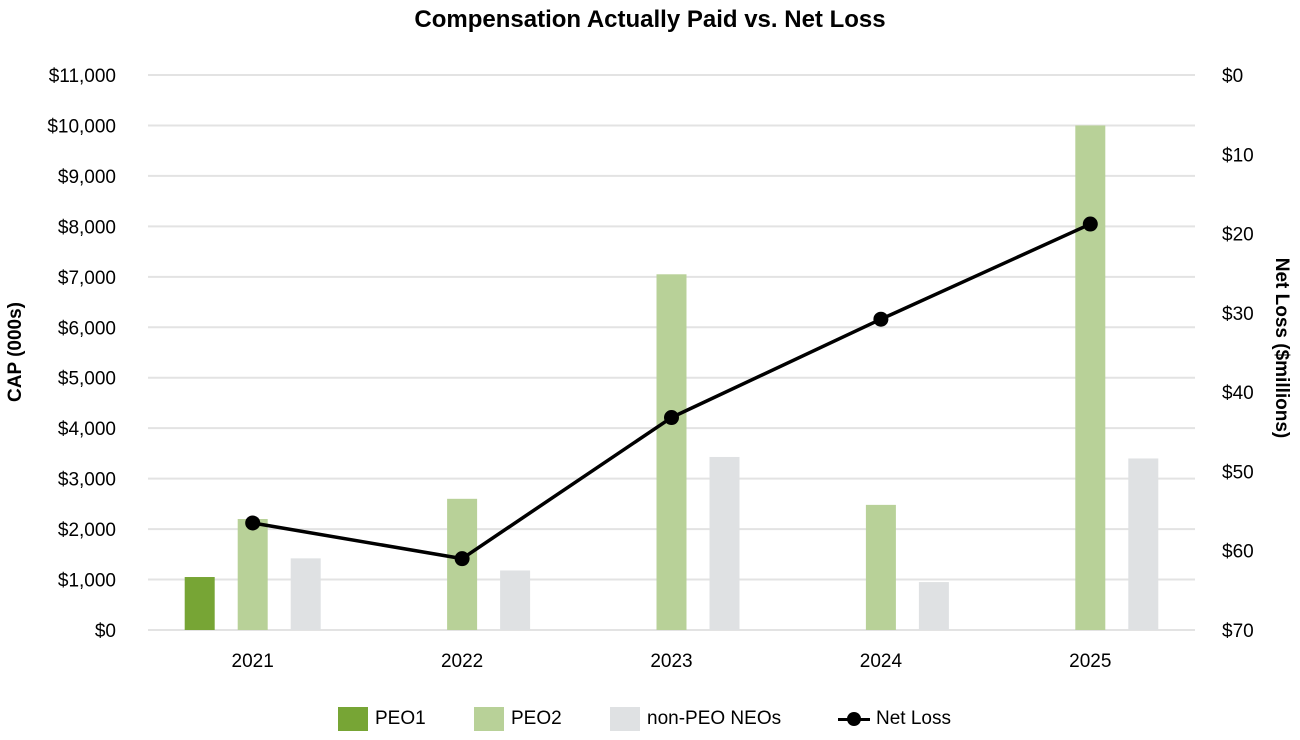 This screenshot has height=740, width=1300. What do you see at coordinates (87, 379) in the screenshot?
I see `y-tick-label: $5,000` at bounding box center [87, 379].